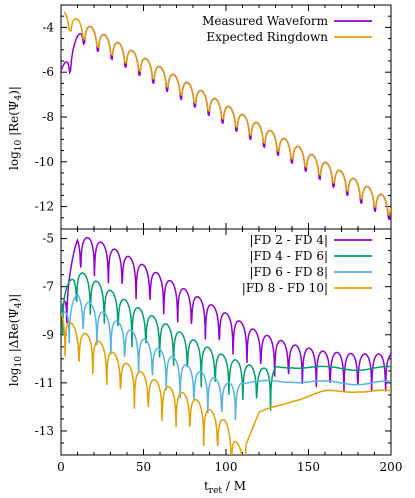 Image resolution: width=415 pixels, height=498 pixels. I want to click on y-tick-label: -7, so click(48, 287).